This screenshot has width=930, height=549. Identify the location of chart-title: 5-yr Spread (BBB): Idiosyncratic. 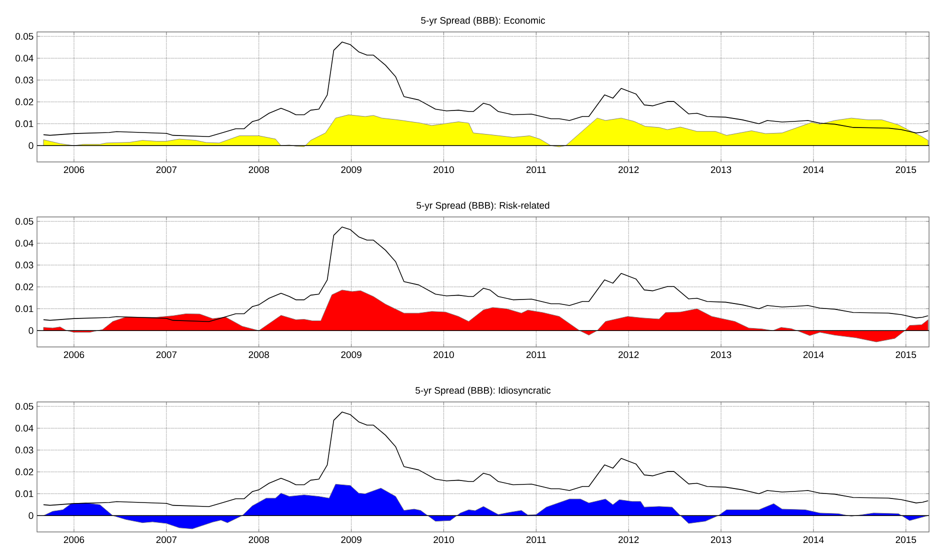
(483, 391).